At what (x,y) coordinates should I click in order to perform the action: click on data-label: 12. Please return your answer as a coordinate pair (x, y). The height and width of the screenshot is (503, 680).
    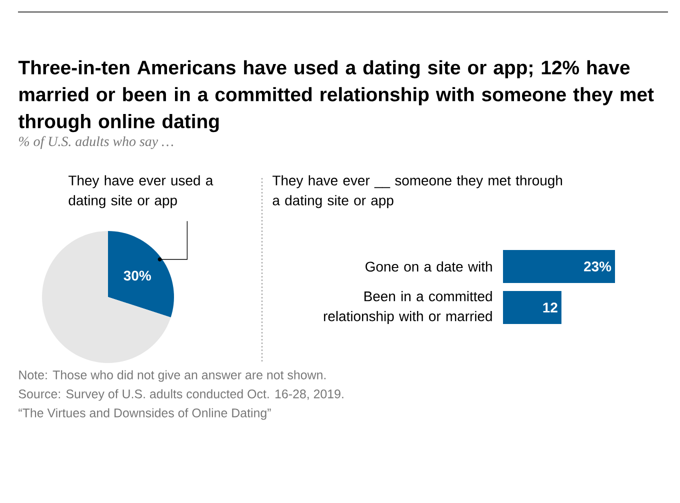
    Looking at the image, I should click on (550, 307).